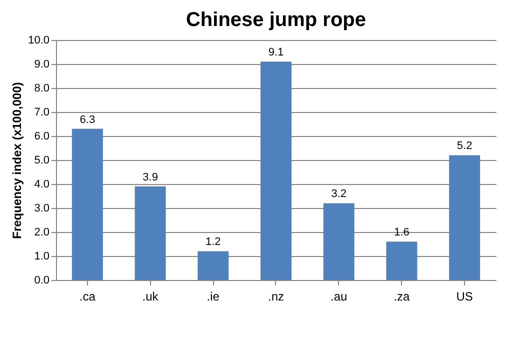  Describe the element at coordinates (276, 20) in the screenshot. I see `chart-title: Chinese jump rope` at that location.